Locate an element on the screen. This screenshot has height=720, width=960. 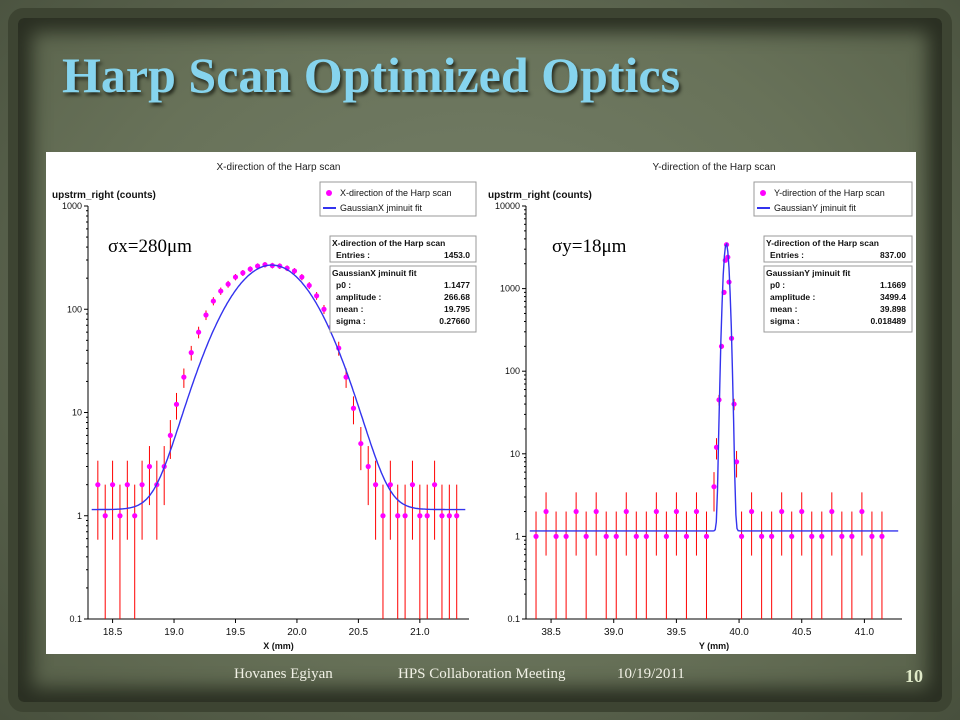
legend-entry: X-direction of the Harp scan is located at coordinates (396, 193).